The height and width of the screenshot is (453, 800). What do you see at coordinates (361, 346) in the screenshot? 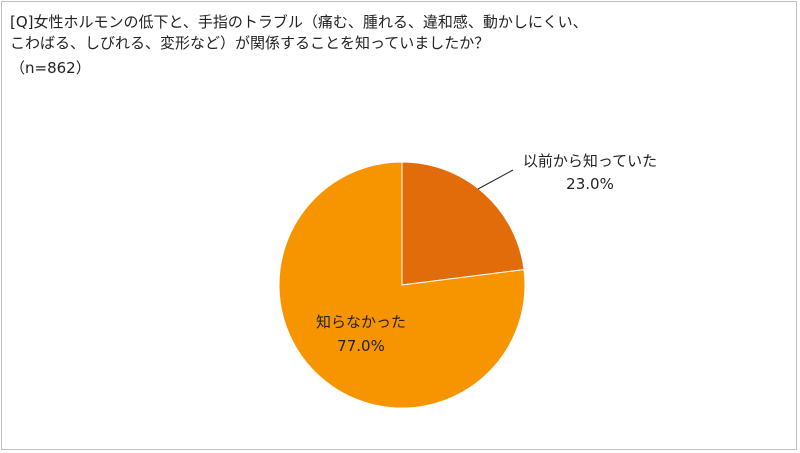
I see `slice-value-label-1: 77.0%` at bounding box center [361, 346].